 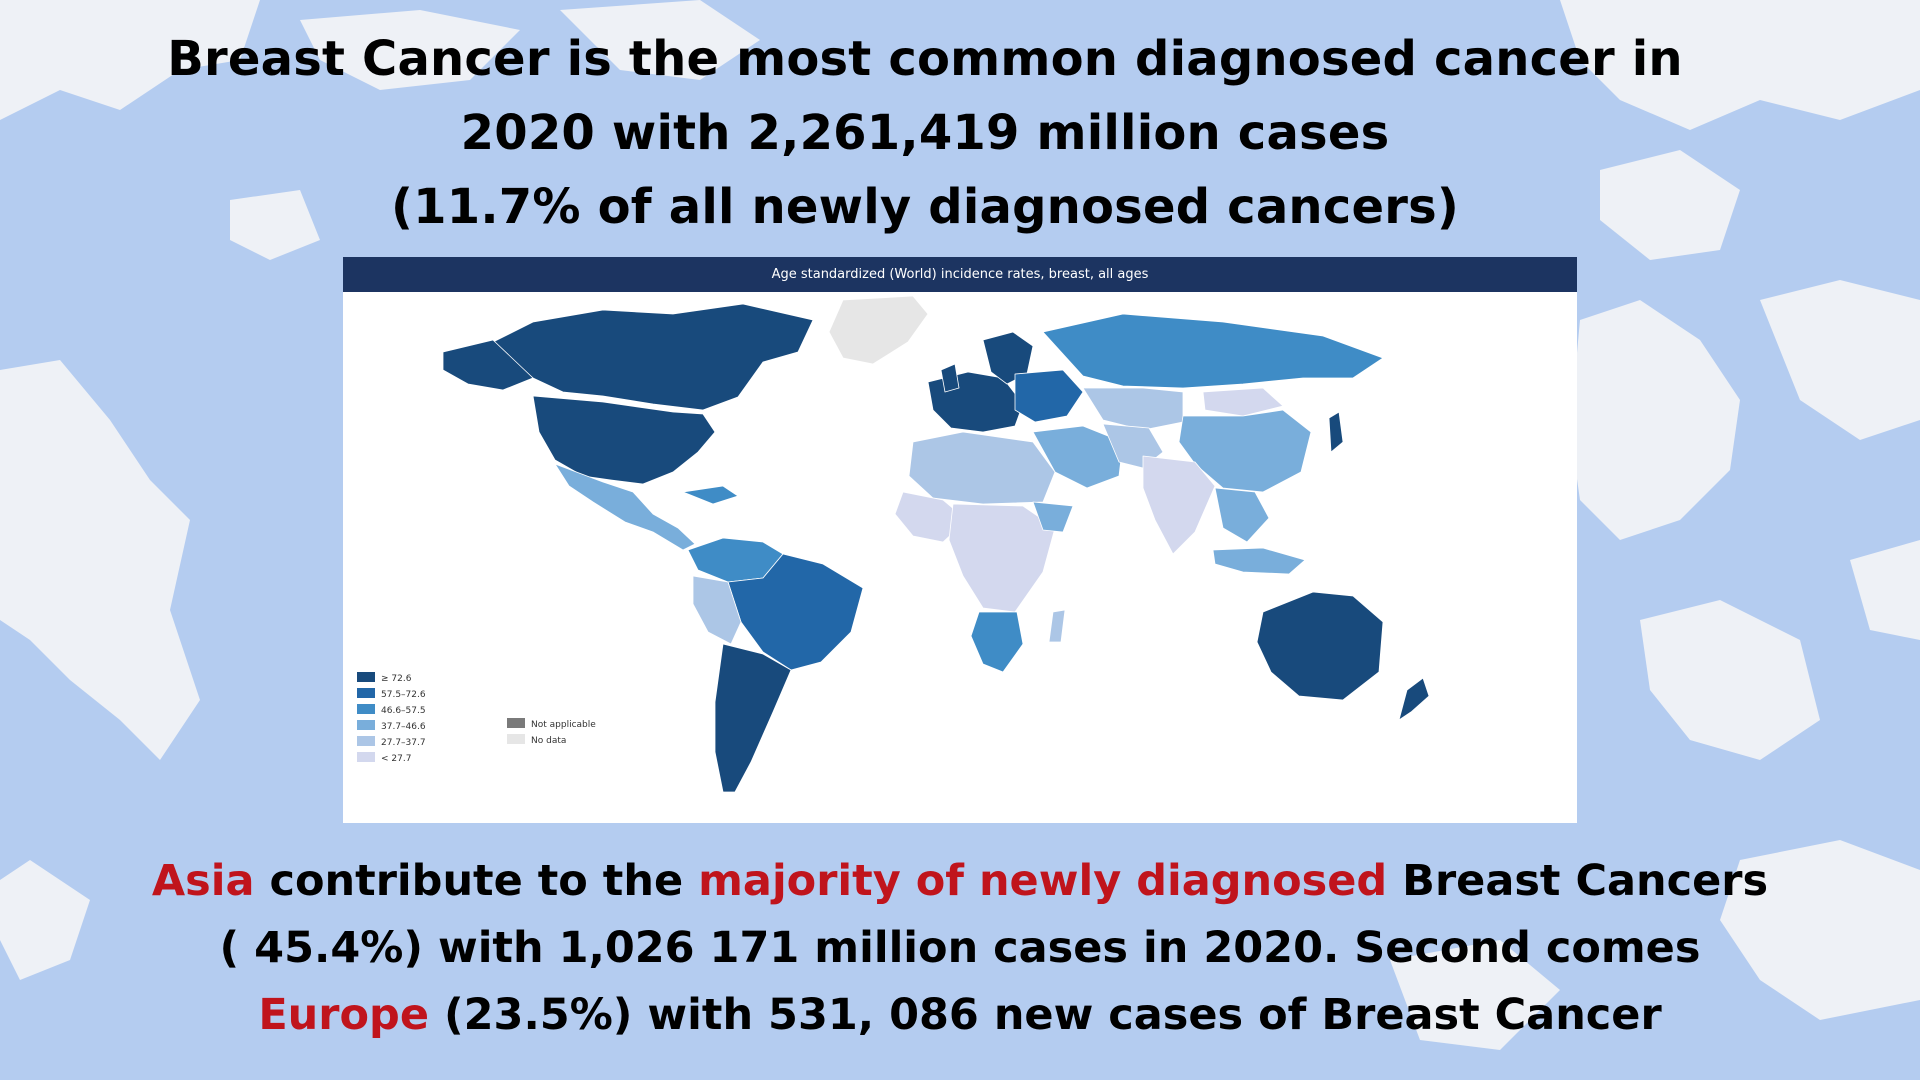 What do you see at coordinates (403, 727) in the screenshot?
I see `legend-item-label: 37.7–46.6` at bounding box center [403, 727].